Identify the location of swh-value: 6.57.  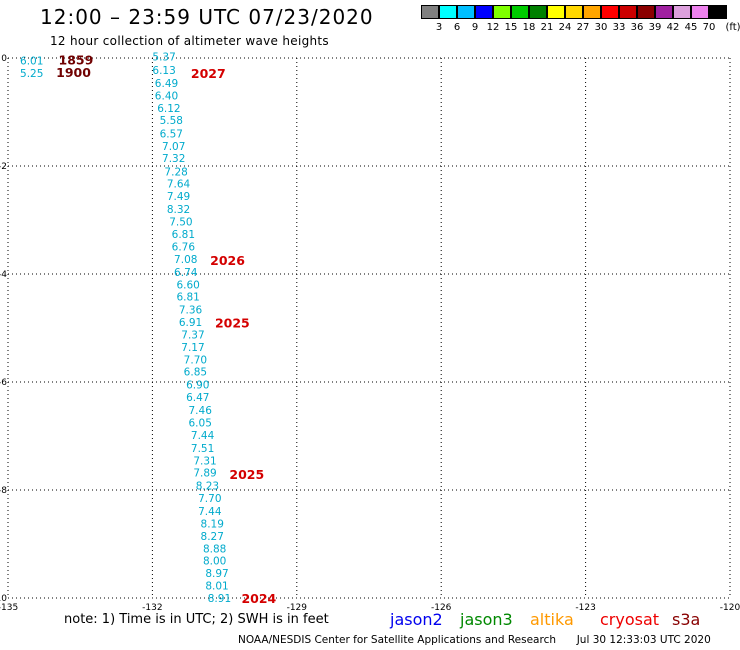
(171, 135).